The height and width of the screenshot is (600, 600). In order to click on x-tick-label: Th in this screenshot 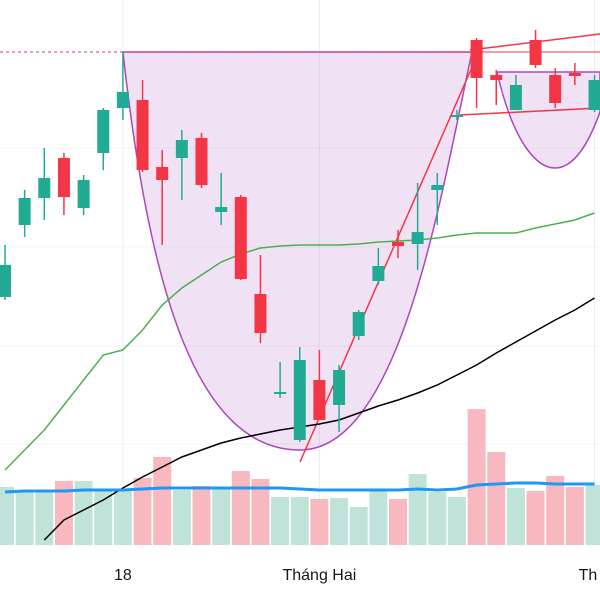, I will do `click(588, 575)`.